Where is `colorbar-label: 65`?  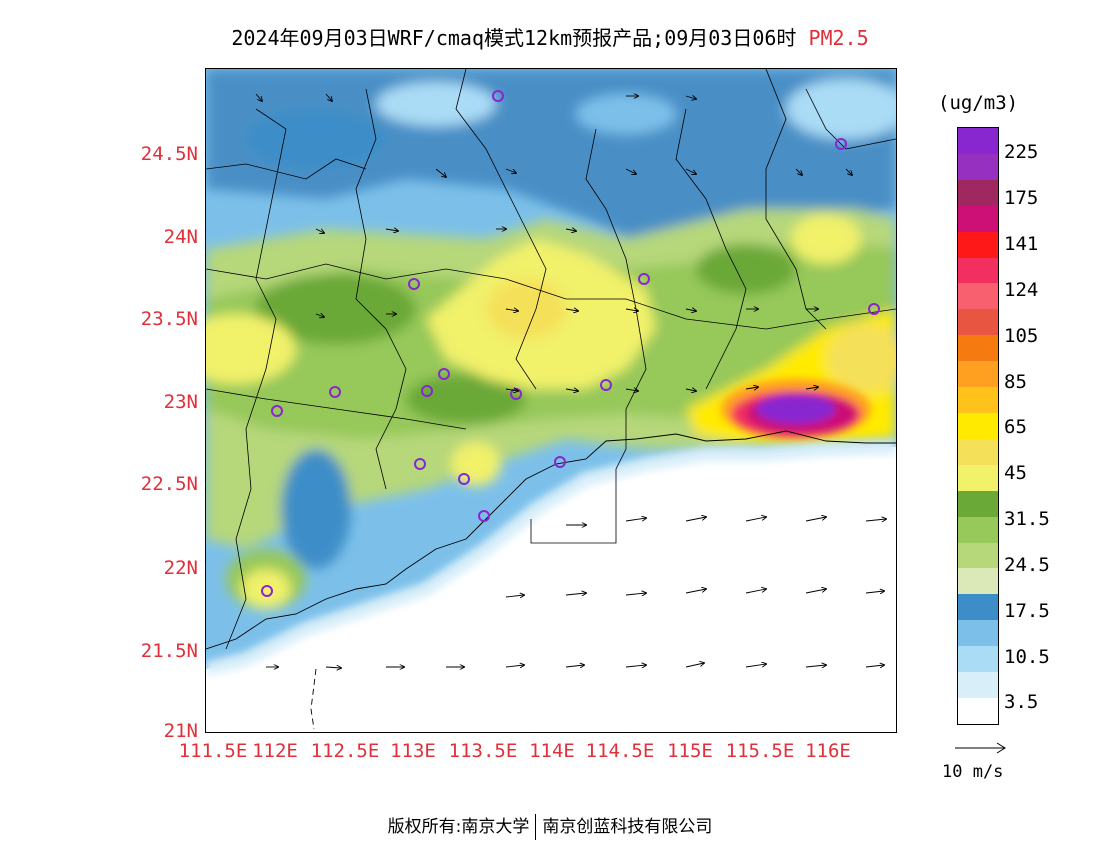 colorbar-label: 65 is located at coordinates (1015, 427).